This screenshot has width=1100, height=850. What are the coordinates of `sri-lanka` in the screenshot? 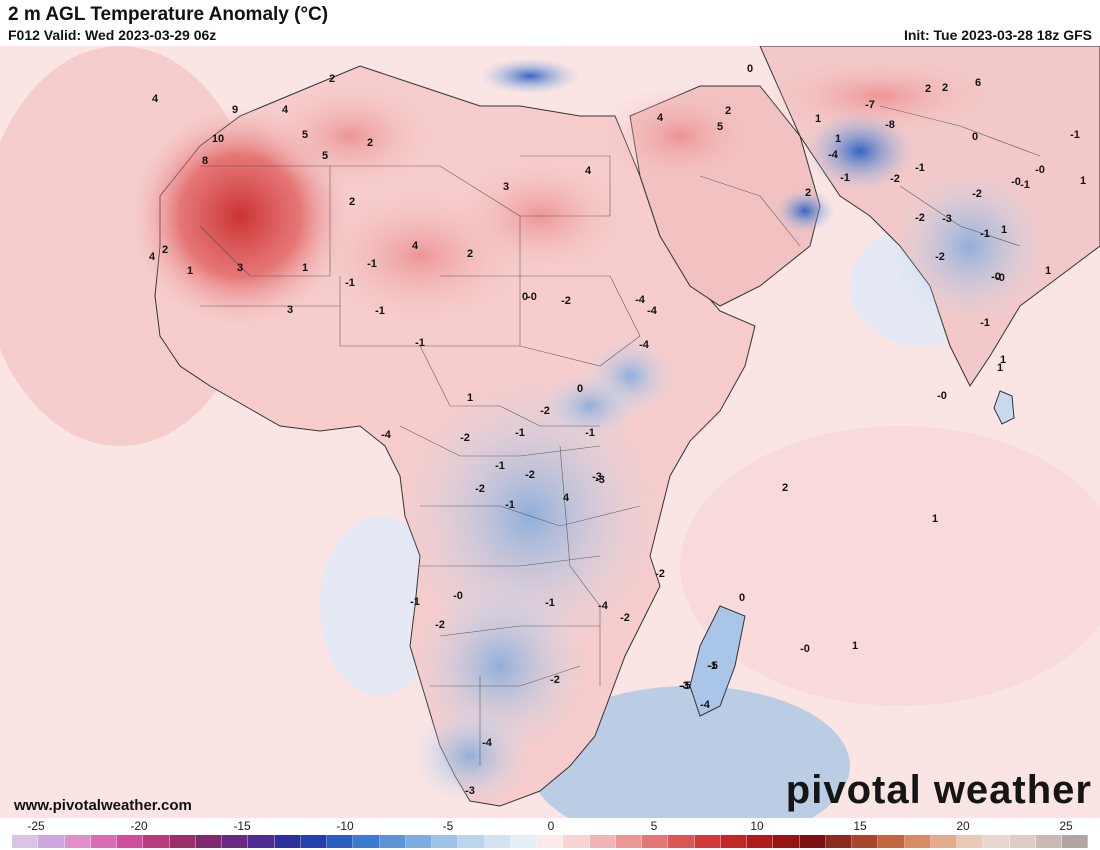 It's located at (1004, 407).